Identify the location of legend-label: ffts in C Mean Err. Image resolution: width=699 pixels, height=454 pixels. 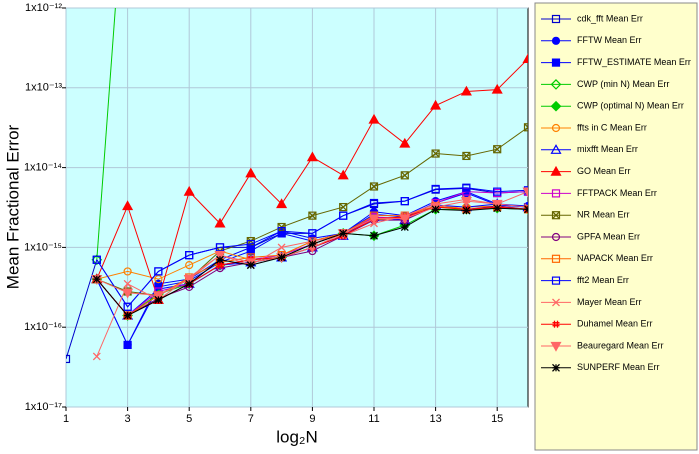
(612, 127).